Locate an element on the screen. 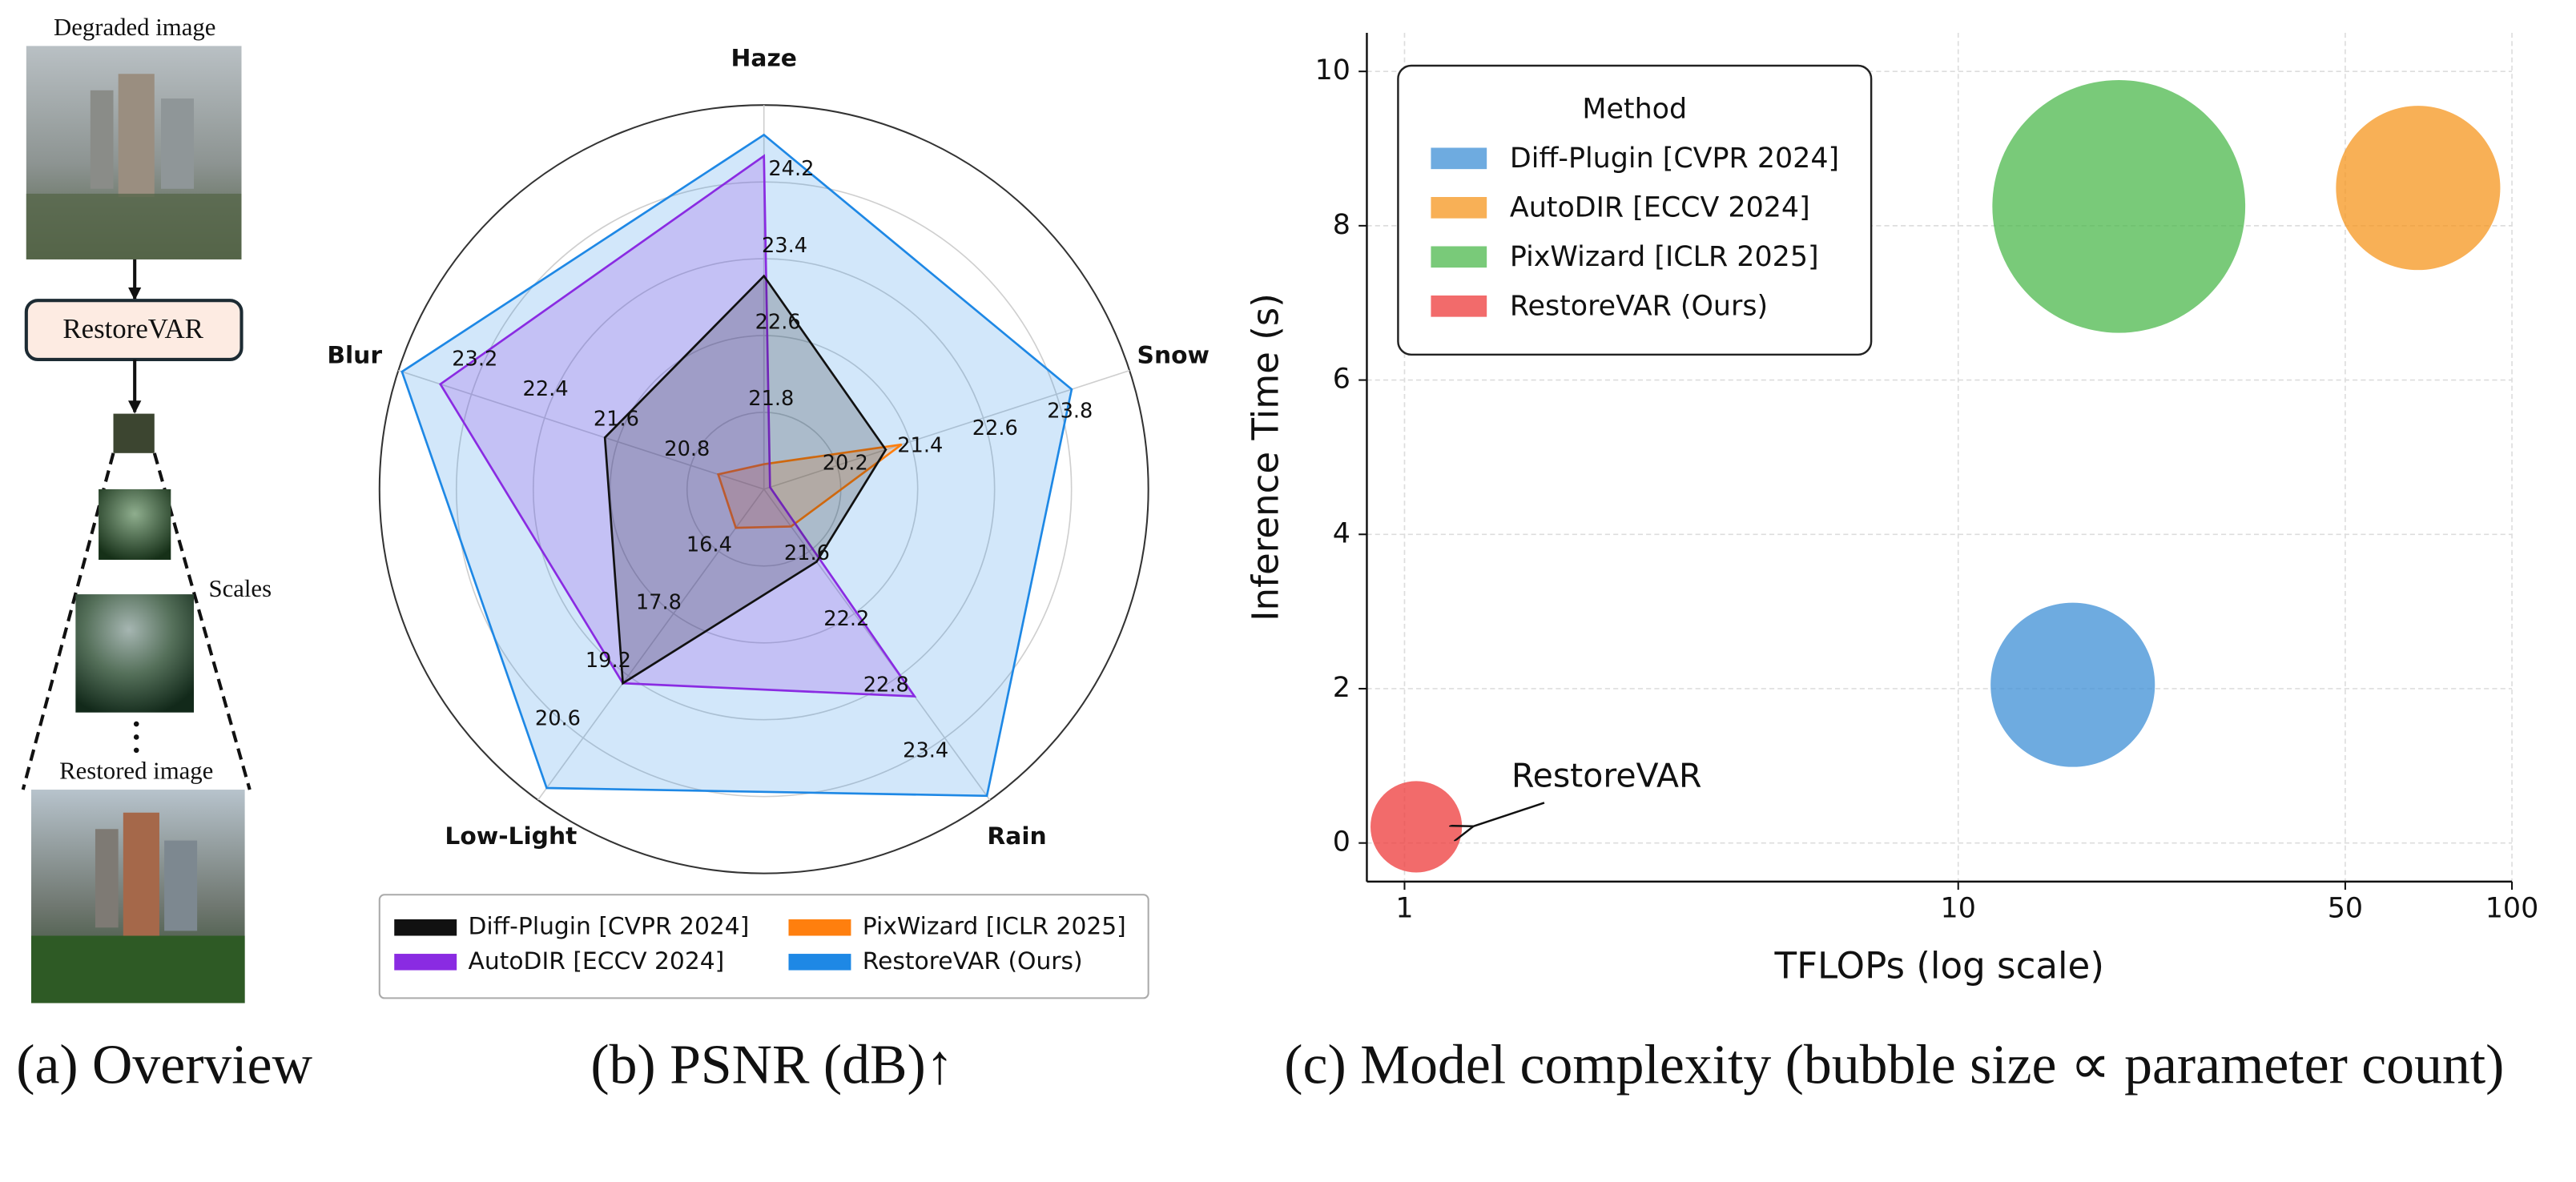 Image resolution: width=2576 pixels, height=1182 pixels. legend-title: Method is located at coordinates (1635, 109).